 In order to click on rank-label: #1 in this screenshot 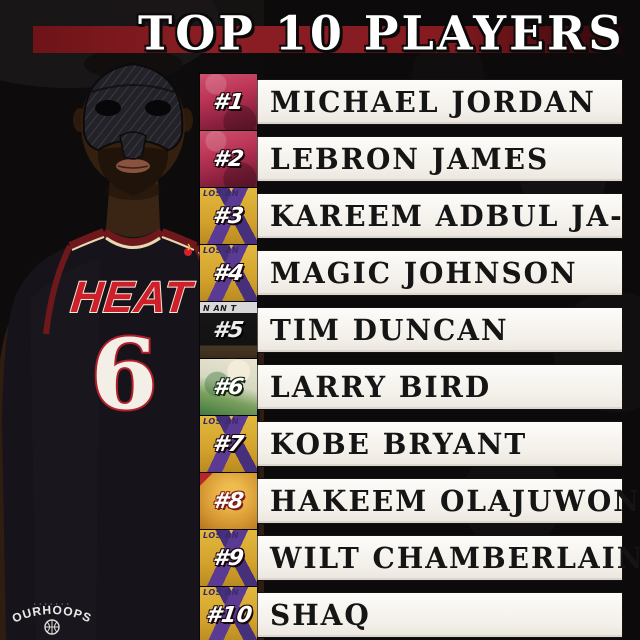, I will do `click(228, 102)`.